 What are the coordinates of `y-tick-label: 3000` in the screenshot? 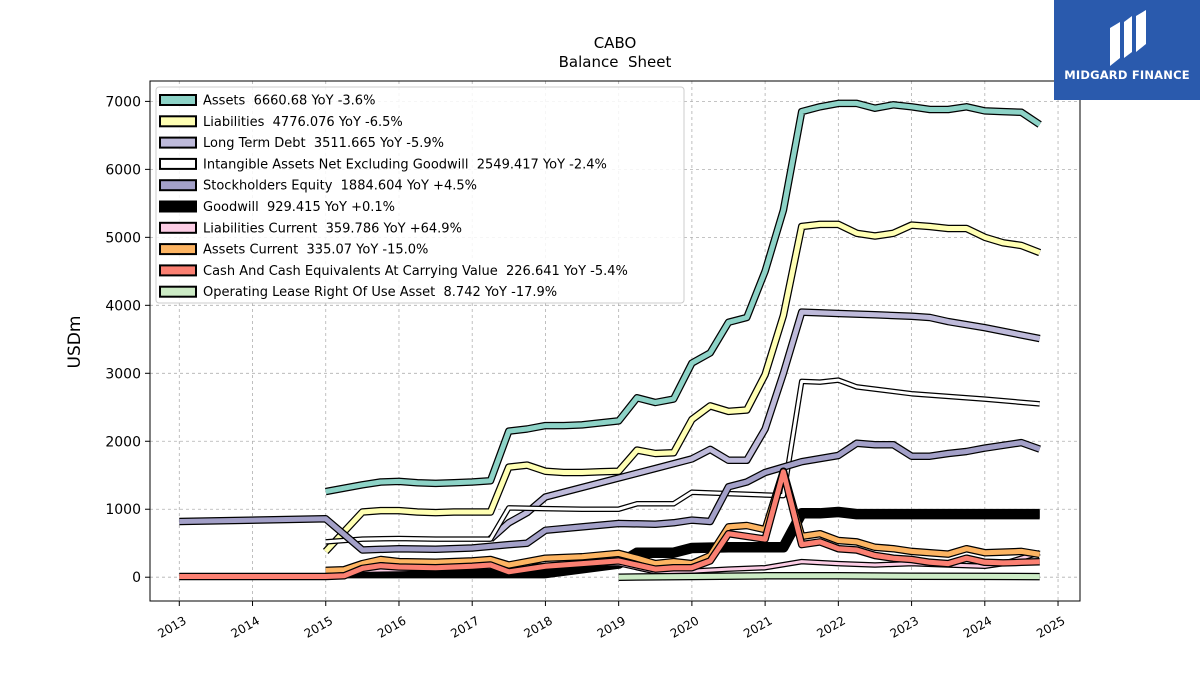 It's located at (123, 374).